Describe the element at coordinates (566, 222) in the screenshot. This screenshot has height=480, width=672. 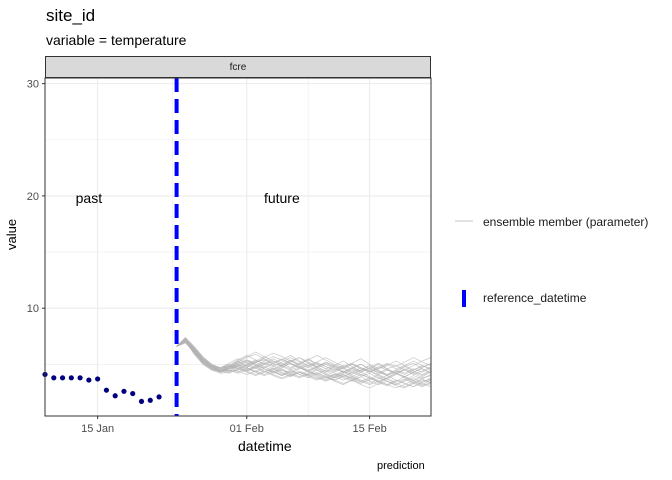
I see `legend-label-ensemble: ensemble member (parameter)` at that location.